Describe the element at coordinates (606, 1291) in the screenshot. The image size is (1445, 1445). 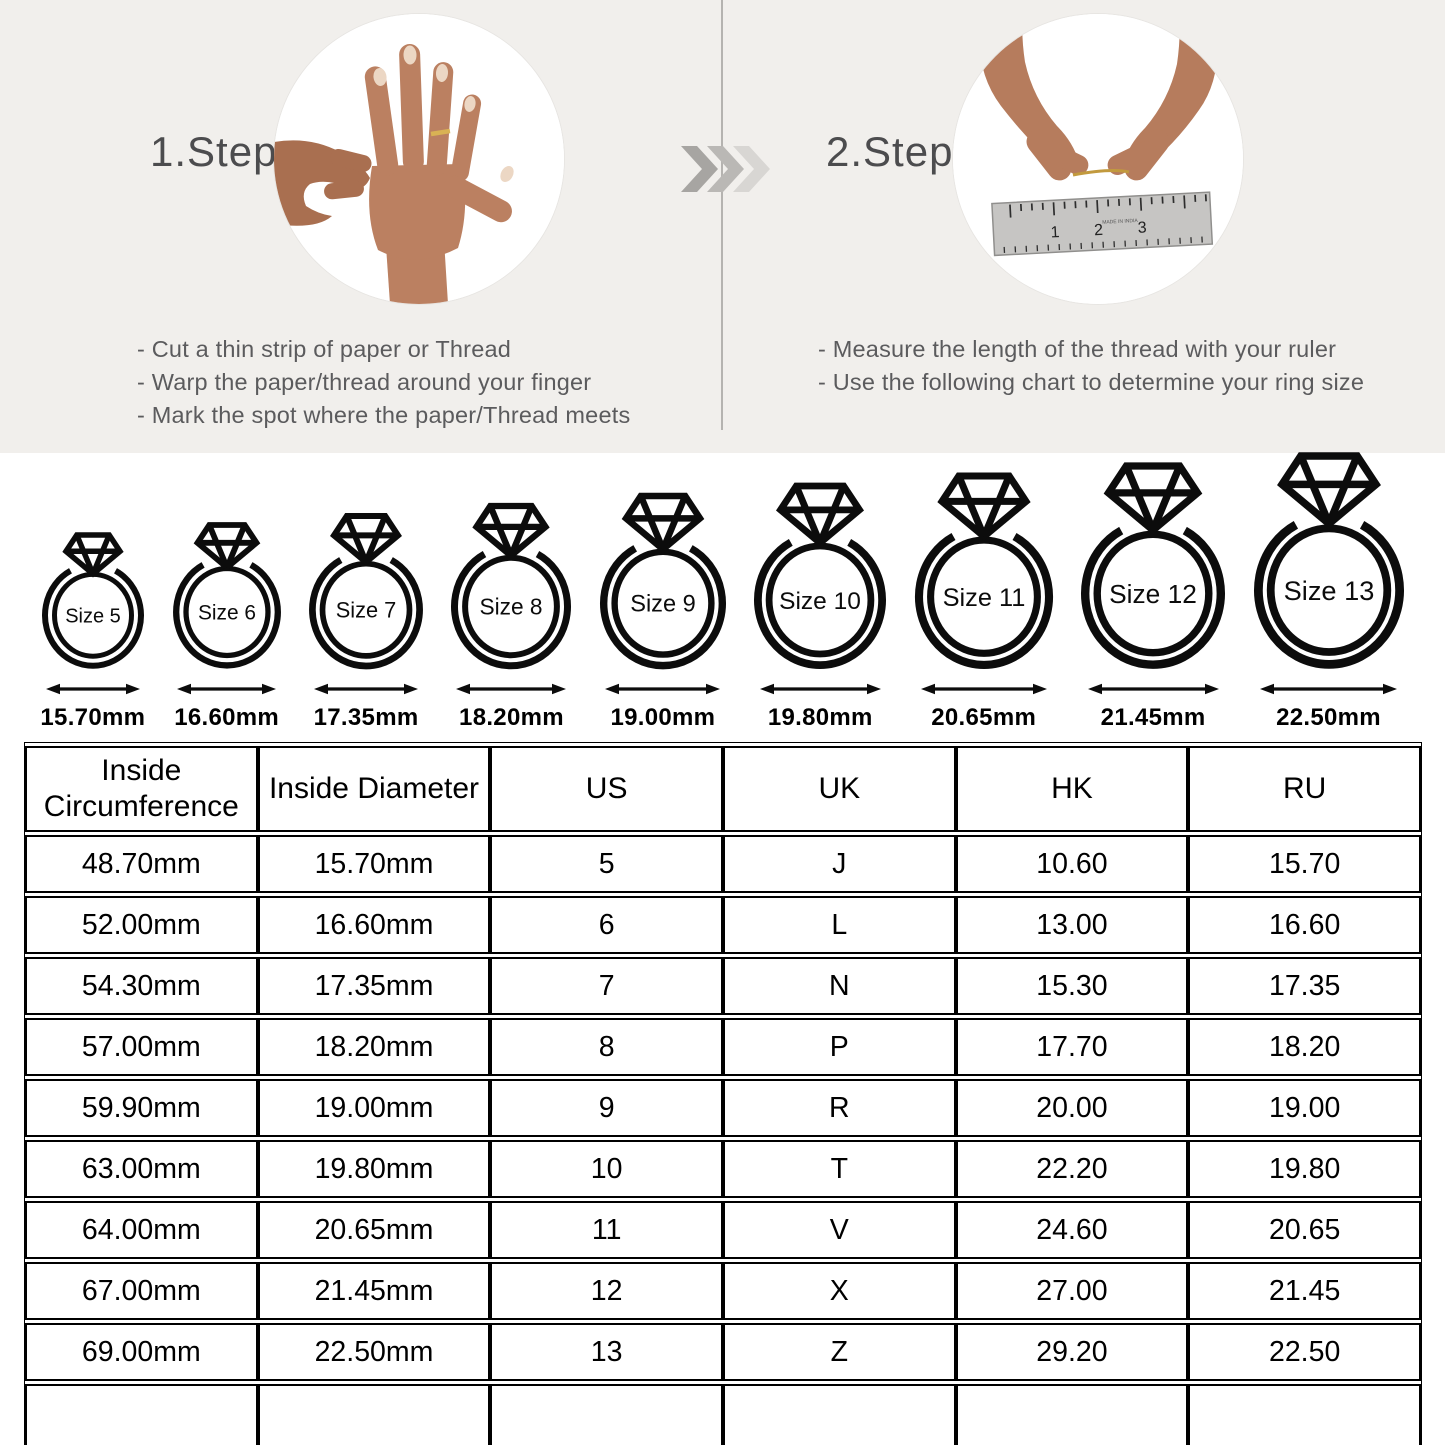
I see `table-cell: 12` at that location.